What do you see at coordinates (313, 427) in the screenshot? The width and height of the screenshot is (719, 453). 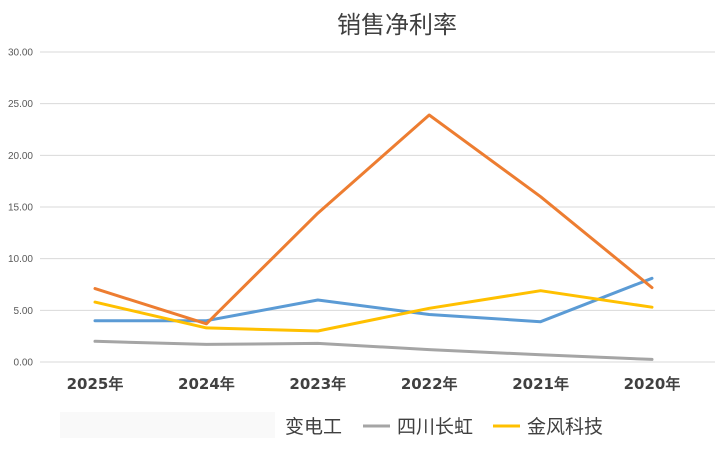 I see `legend-label: 变电工` at bounding box center [313, 427].